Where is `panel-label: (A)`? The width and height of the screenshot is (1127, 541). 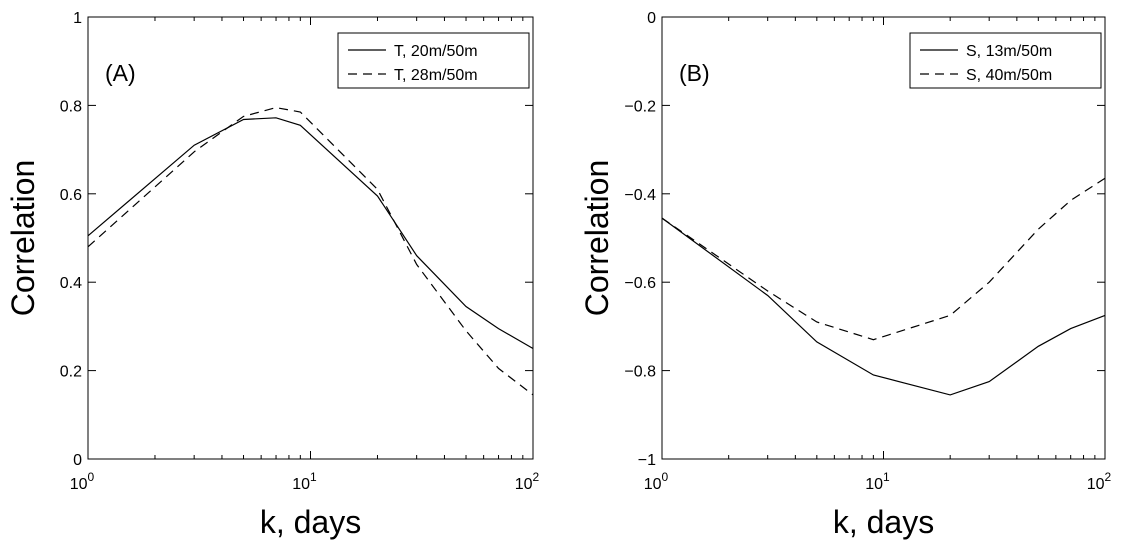 panel-label: (A) is located at coordinates (120, 73).